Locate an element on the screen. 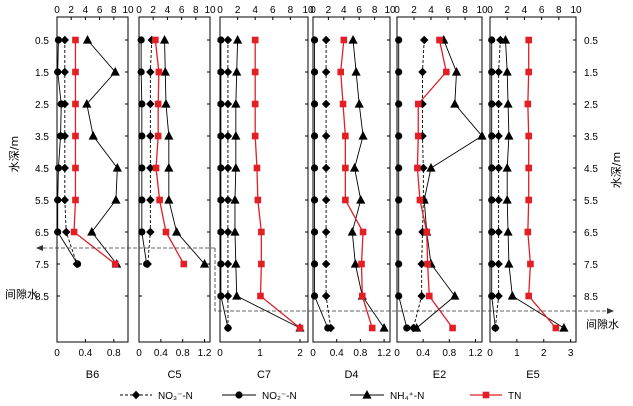 The image size is (633, 406). depth-label-right: 2.5 is located at coordinates (591, 105).